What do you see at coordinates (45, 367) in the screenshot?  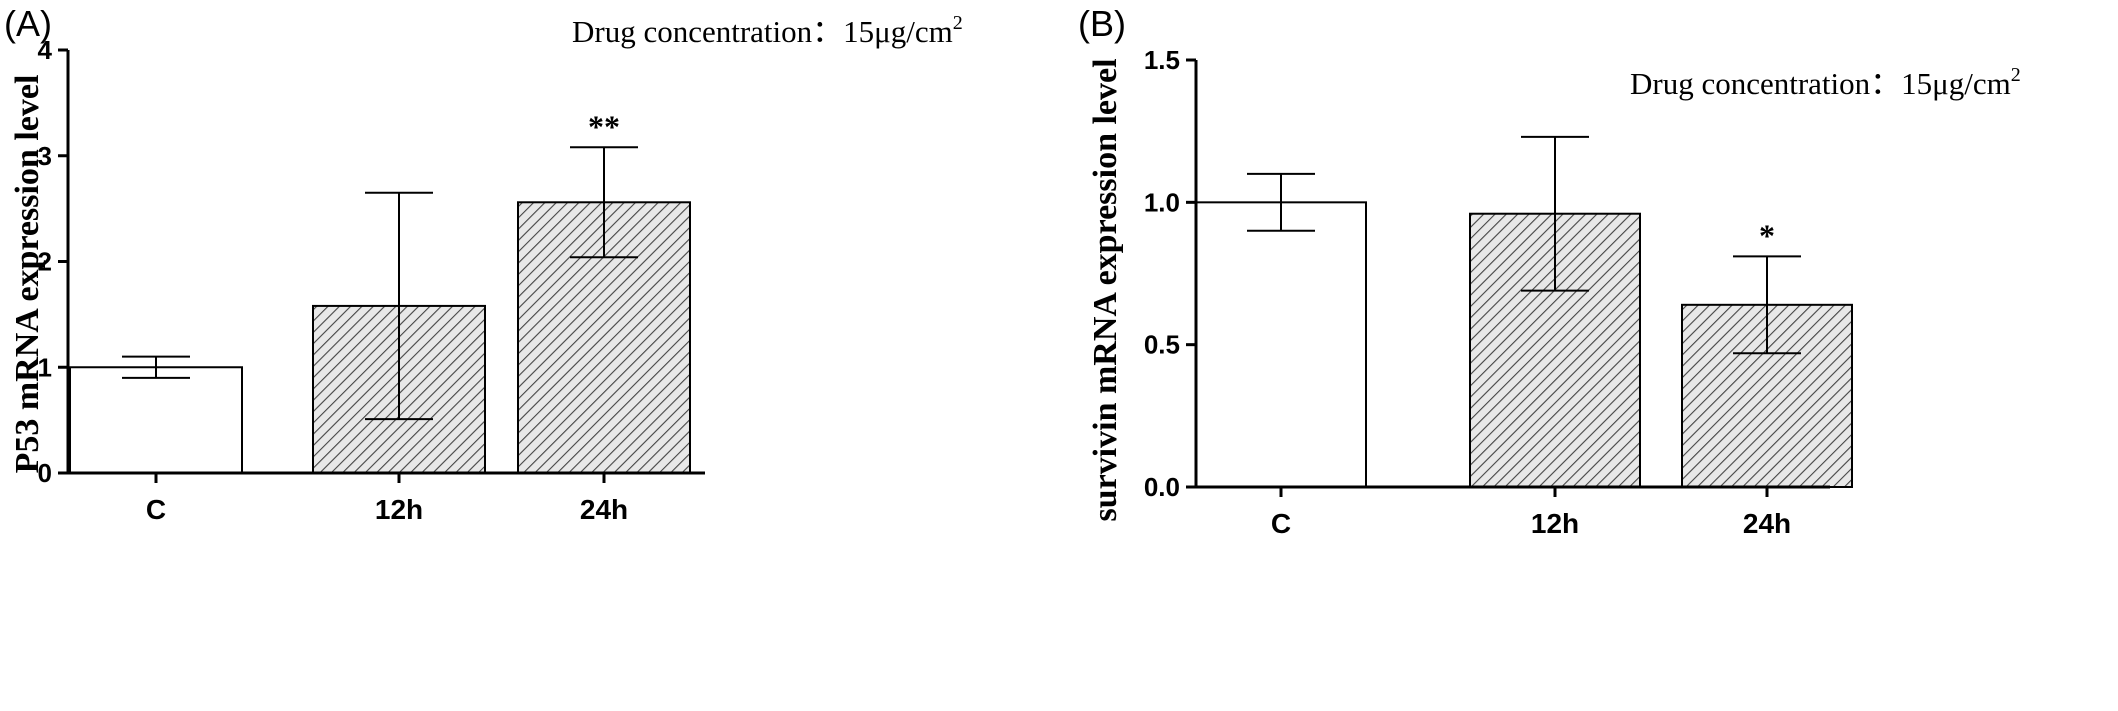 I see `y-tick-label: 1` at bounding box center [45, 367].